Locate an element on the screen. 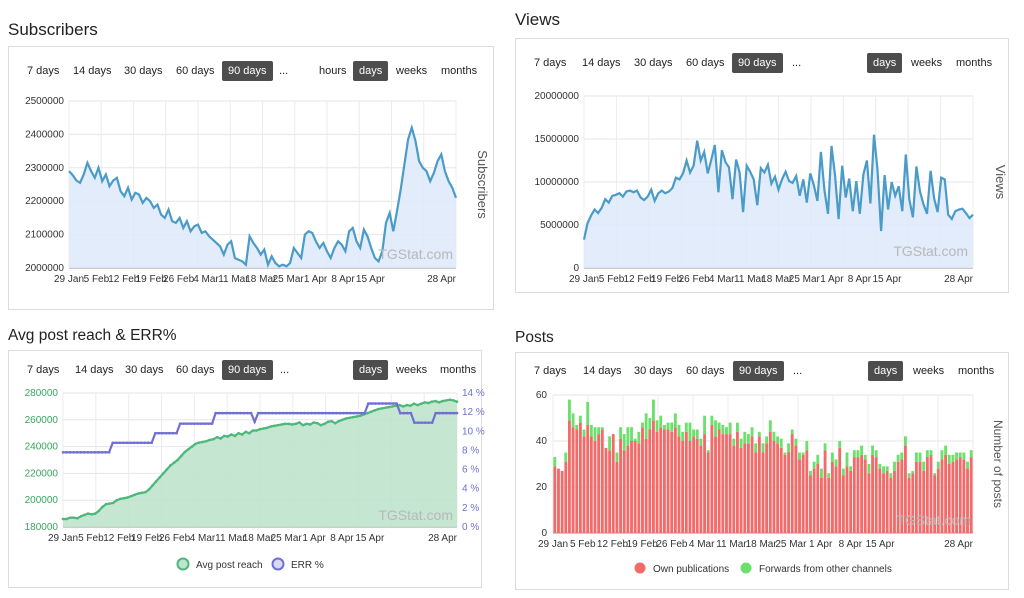  reach-x-tick: 18 Mar is located at coordinates (259, 538).